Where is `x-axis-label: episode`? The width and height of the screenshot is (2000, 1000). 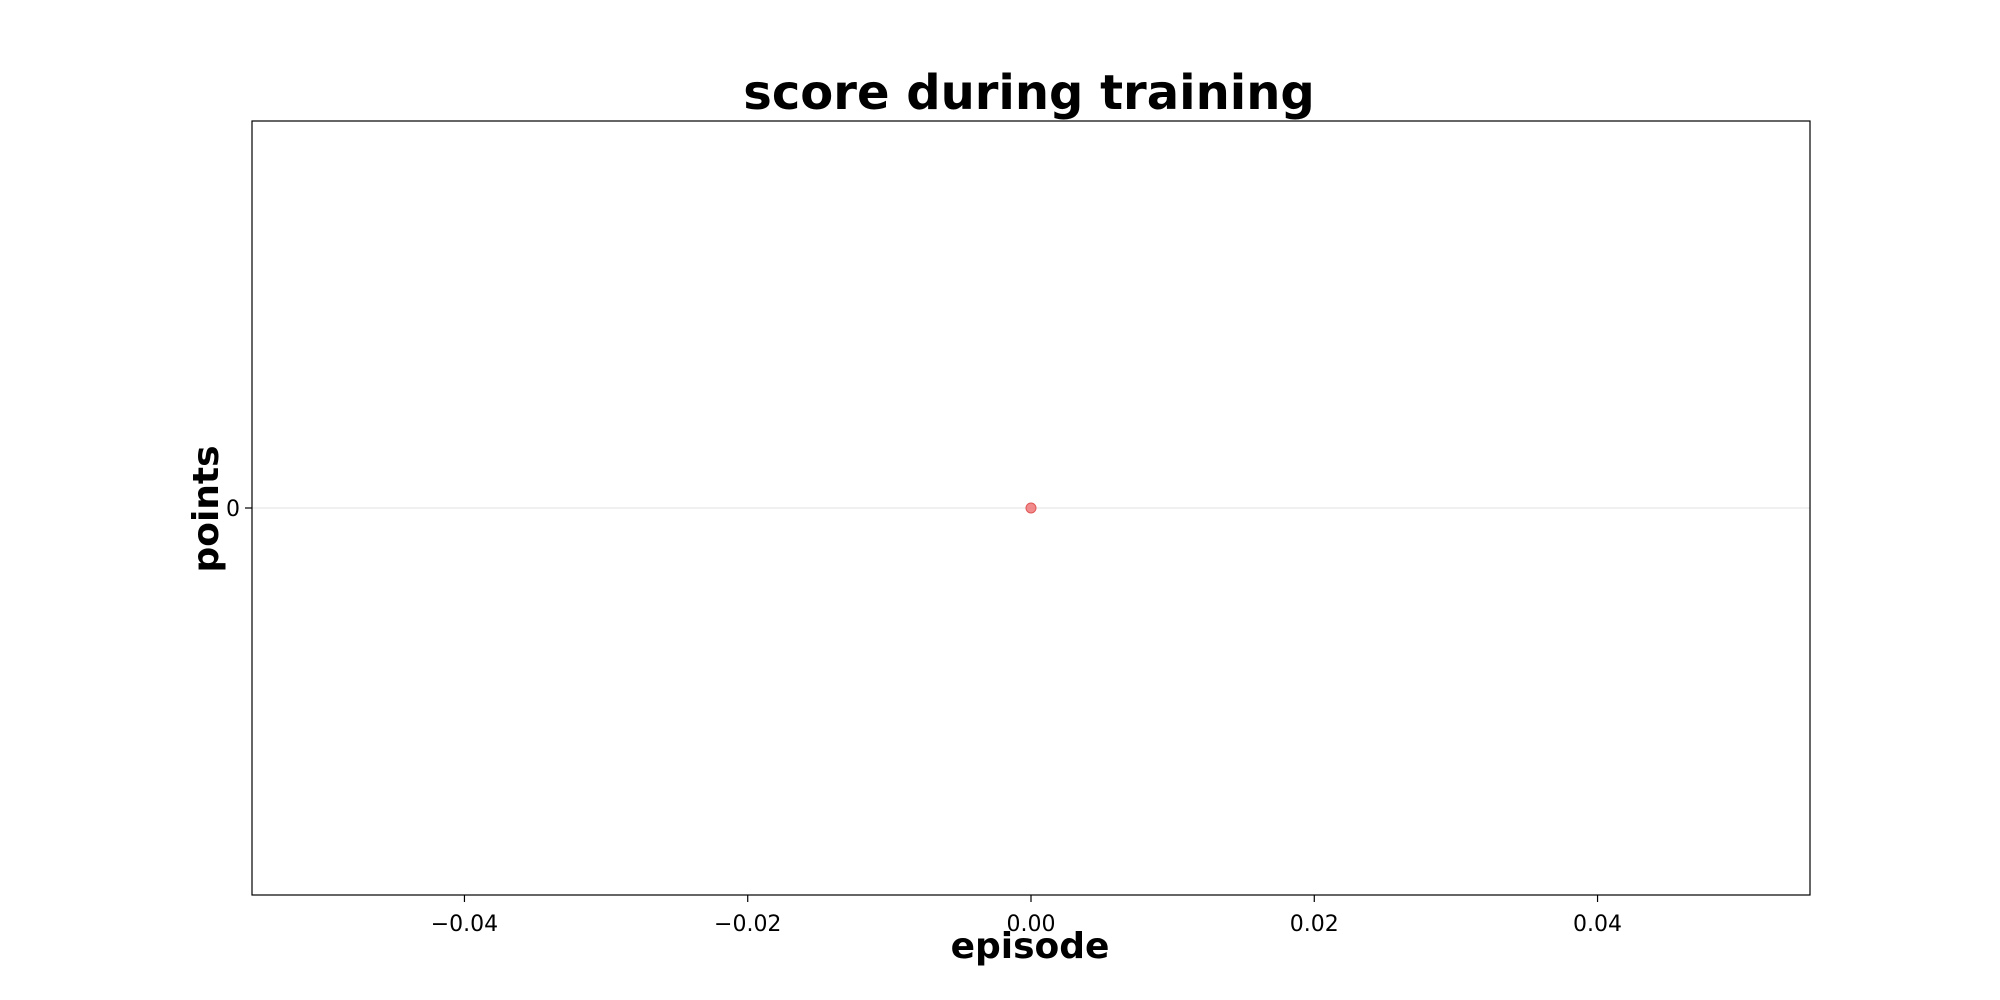 x-axis-label: episode is located at coordinates (1030, 946).